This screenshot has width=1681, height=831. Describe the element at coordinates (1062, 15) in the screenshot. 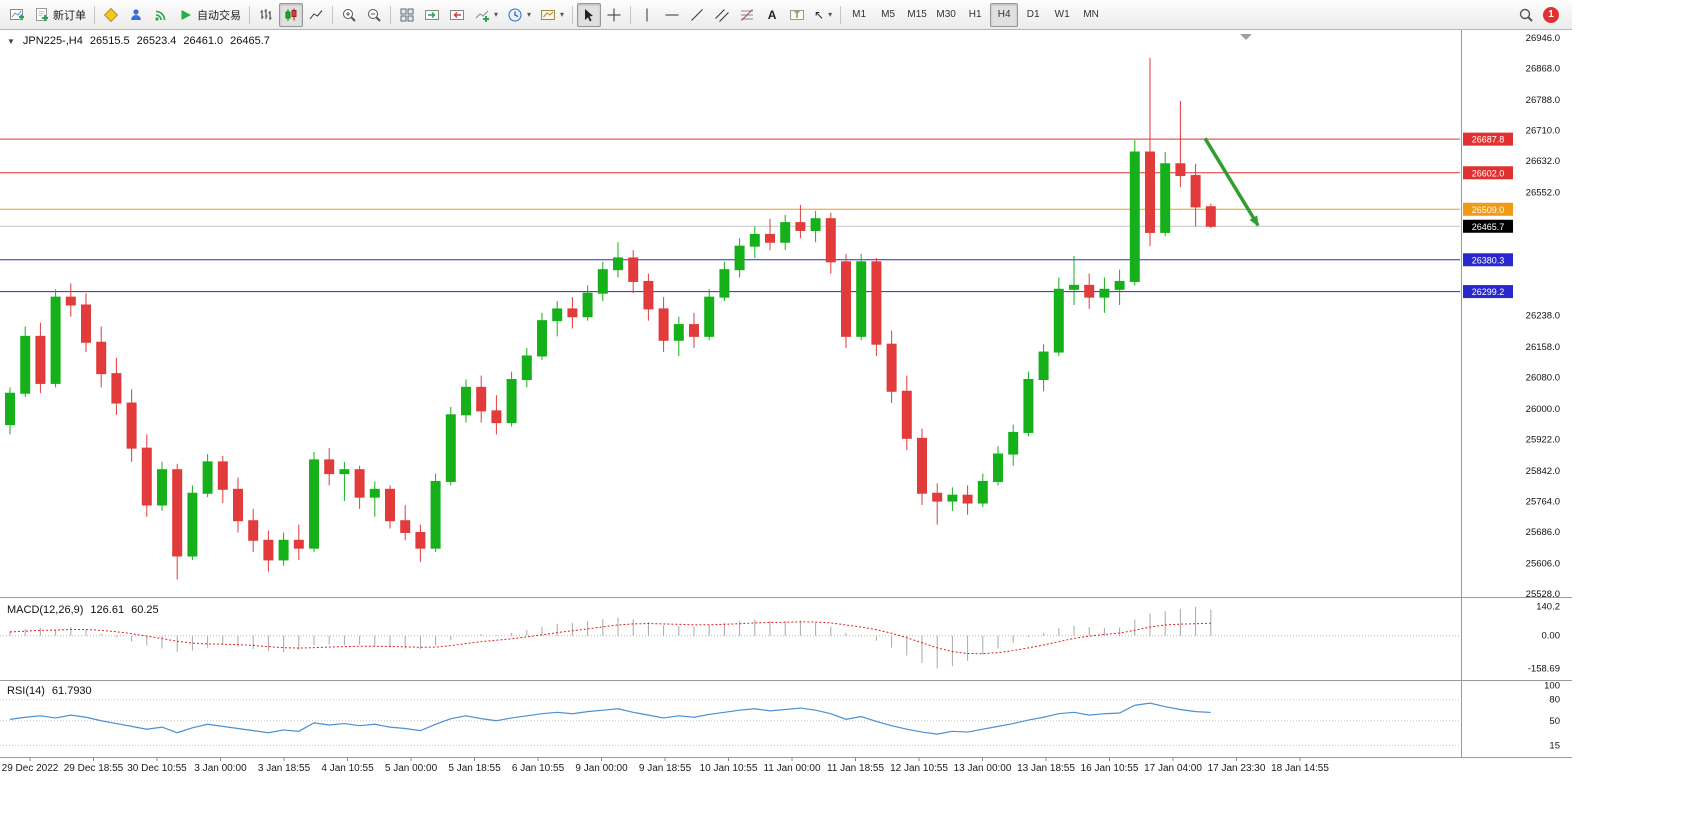

I see `timeframe-w1-button: W1` at that location.